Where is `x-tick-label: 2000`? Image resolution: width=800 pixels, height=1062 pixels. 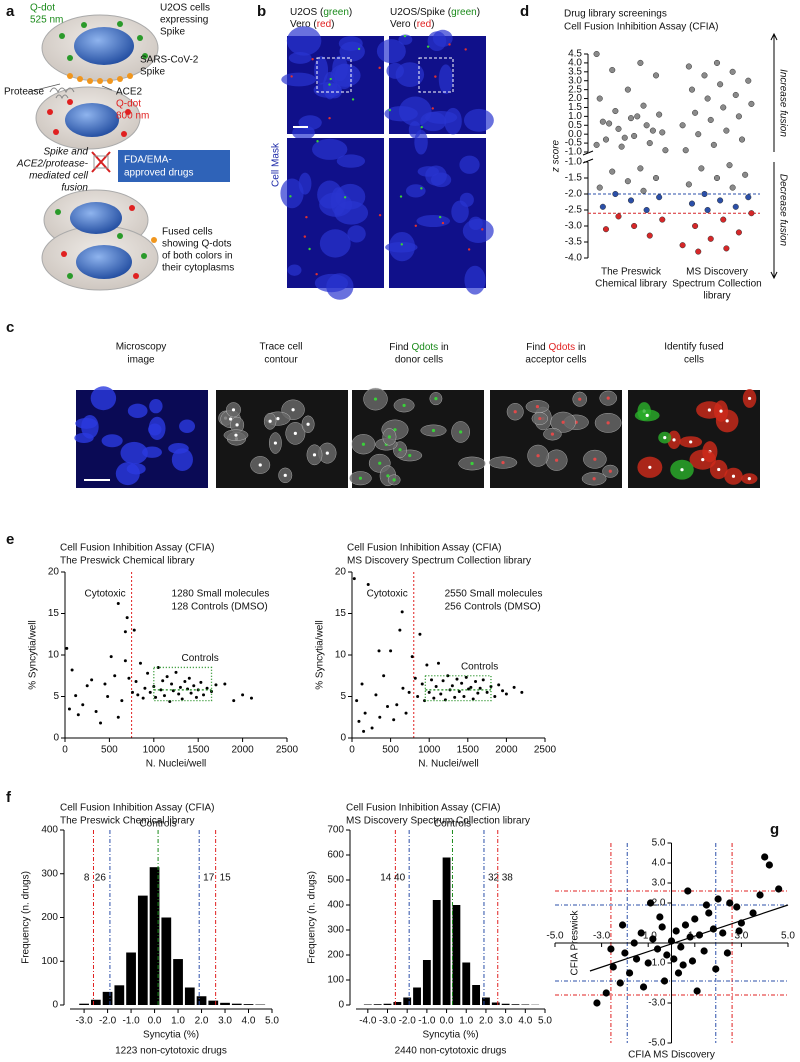 x-tick-label: 2000 is located at coordinates (506, 750).